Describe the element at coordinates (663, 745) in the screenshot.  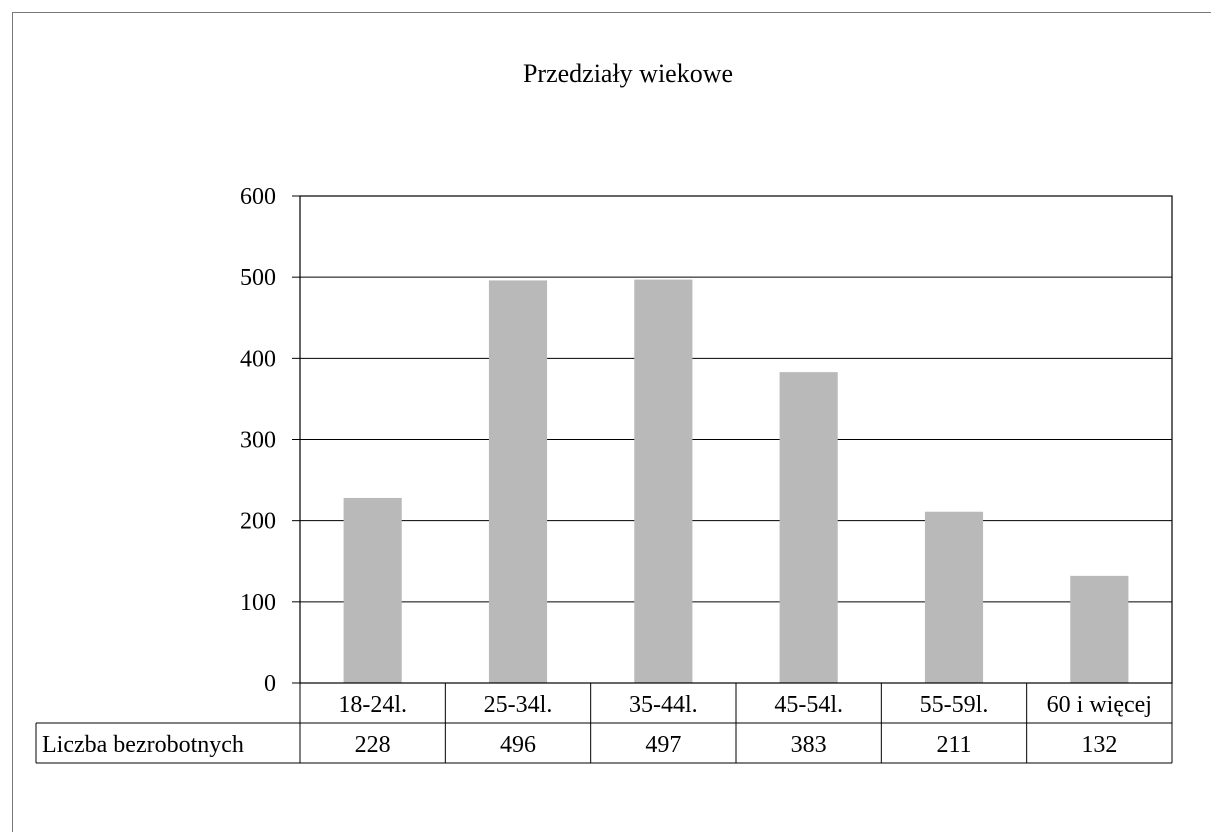
I see `data-label: 497` at that location.